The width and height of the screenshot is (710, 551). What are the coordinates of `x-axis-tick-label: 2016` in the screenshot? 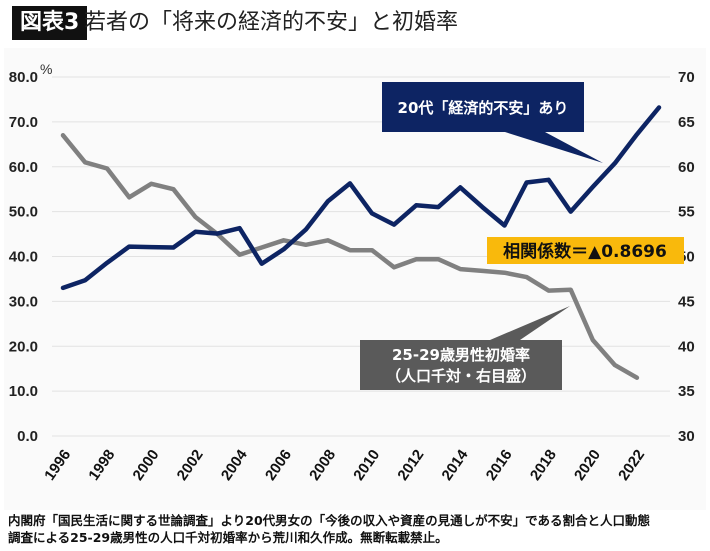 It's located at (499, 465).